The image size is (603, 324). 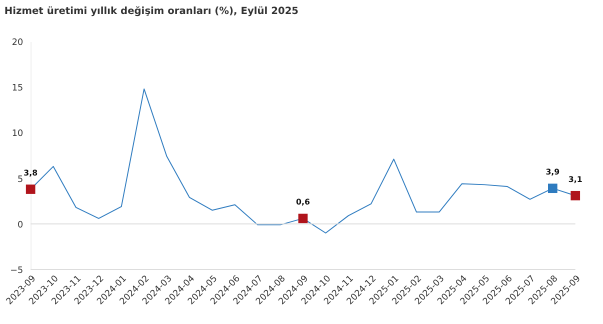 I want to click on y-tick-label: −5, so click(x=17, y=271).